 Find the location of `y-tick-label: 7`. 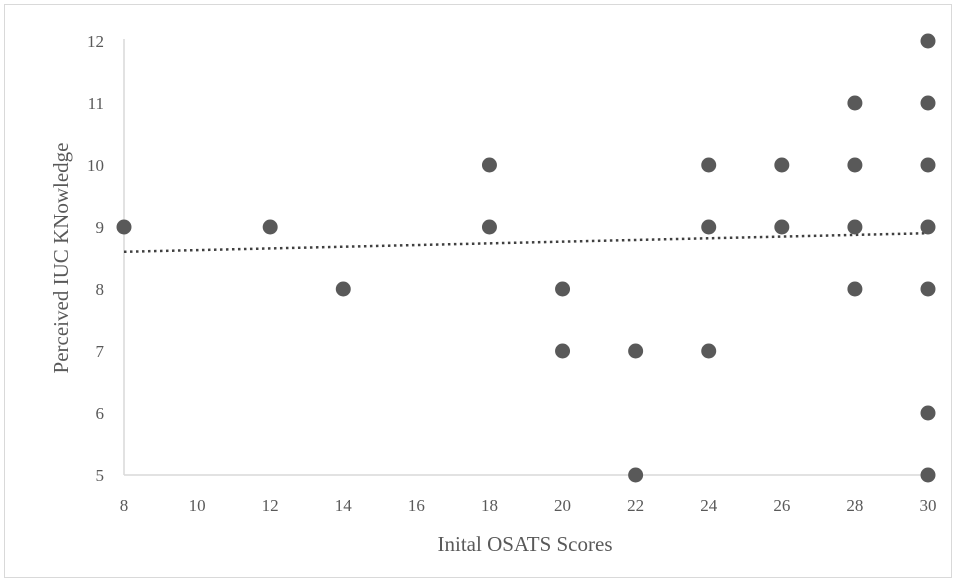

y-tick-label: 7 is located at coordinates (100, 351).